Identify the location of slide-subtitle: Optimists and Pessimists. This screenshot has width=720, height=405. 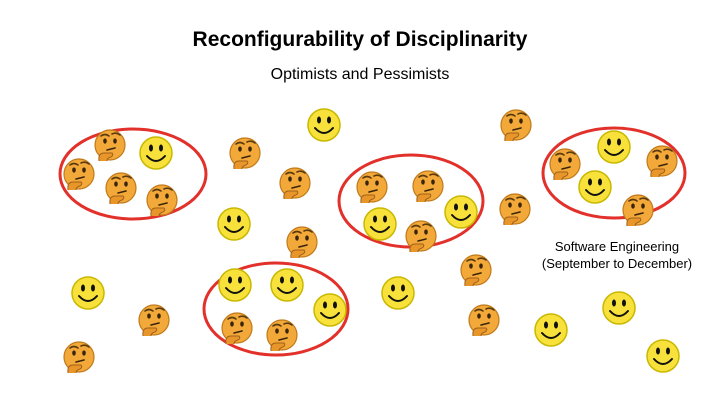
(360, 74).